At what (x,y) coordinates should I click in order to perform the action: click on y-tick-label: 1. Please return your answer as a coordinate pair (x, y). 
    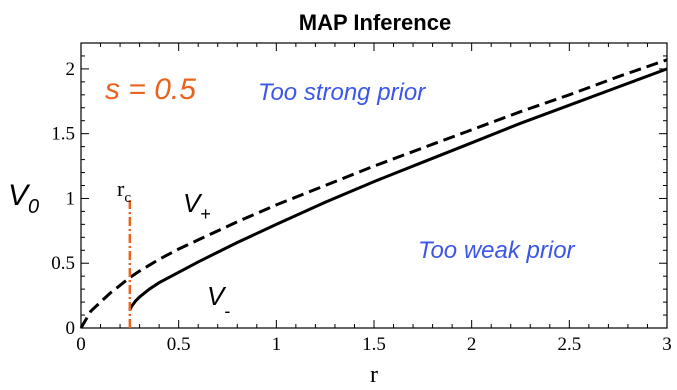
    Looking at the image, I should click on (71, 198).